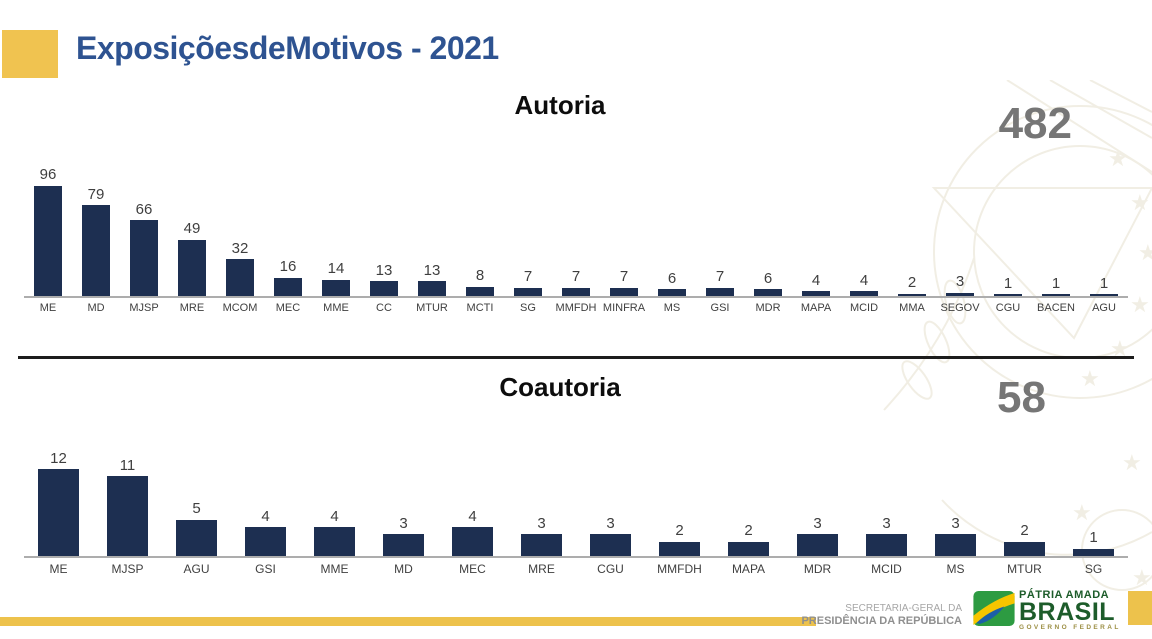 This screenshot has width=1152, height=639. I want to click on footer-accent-bar, so click(408, 621).